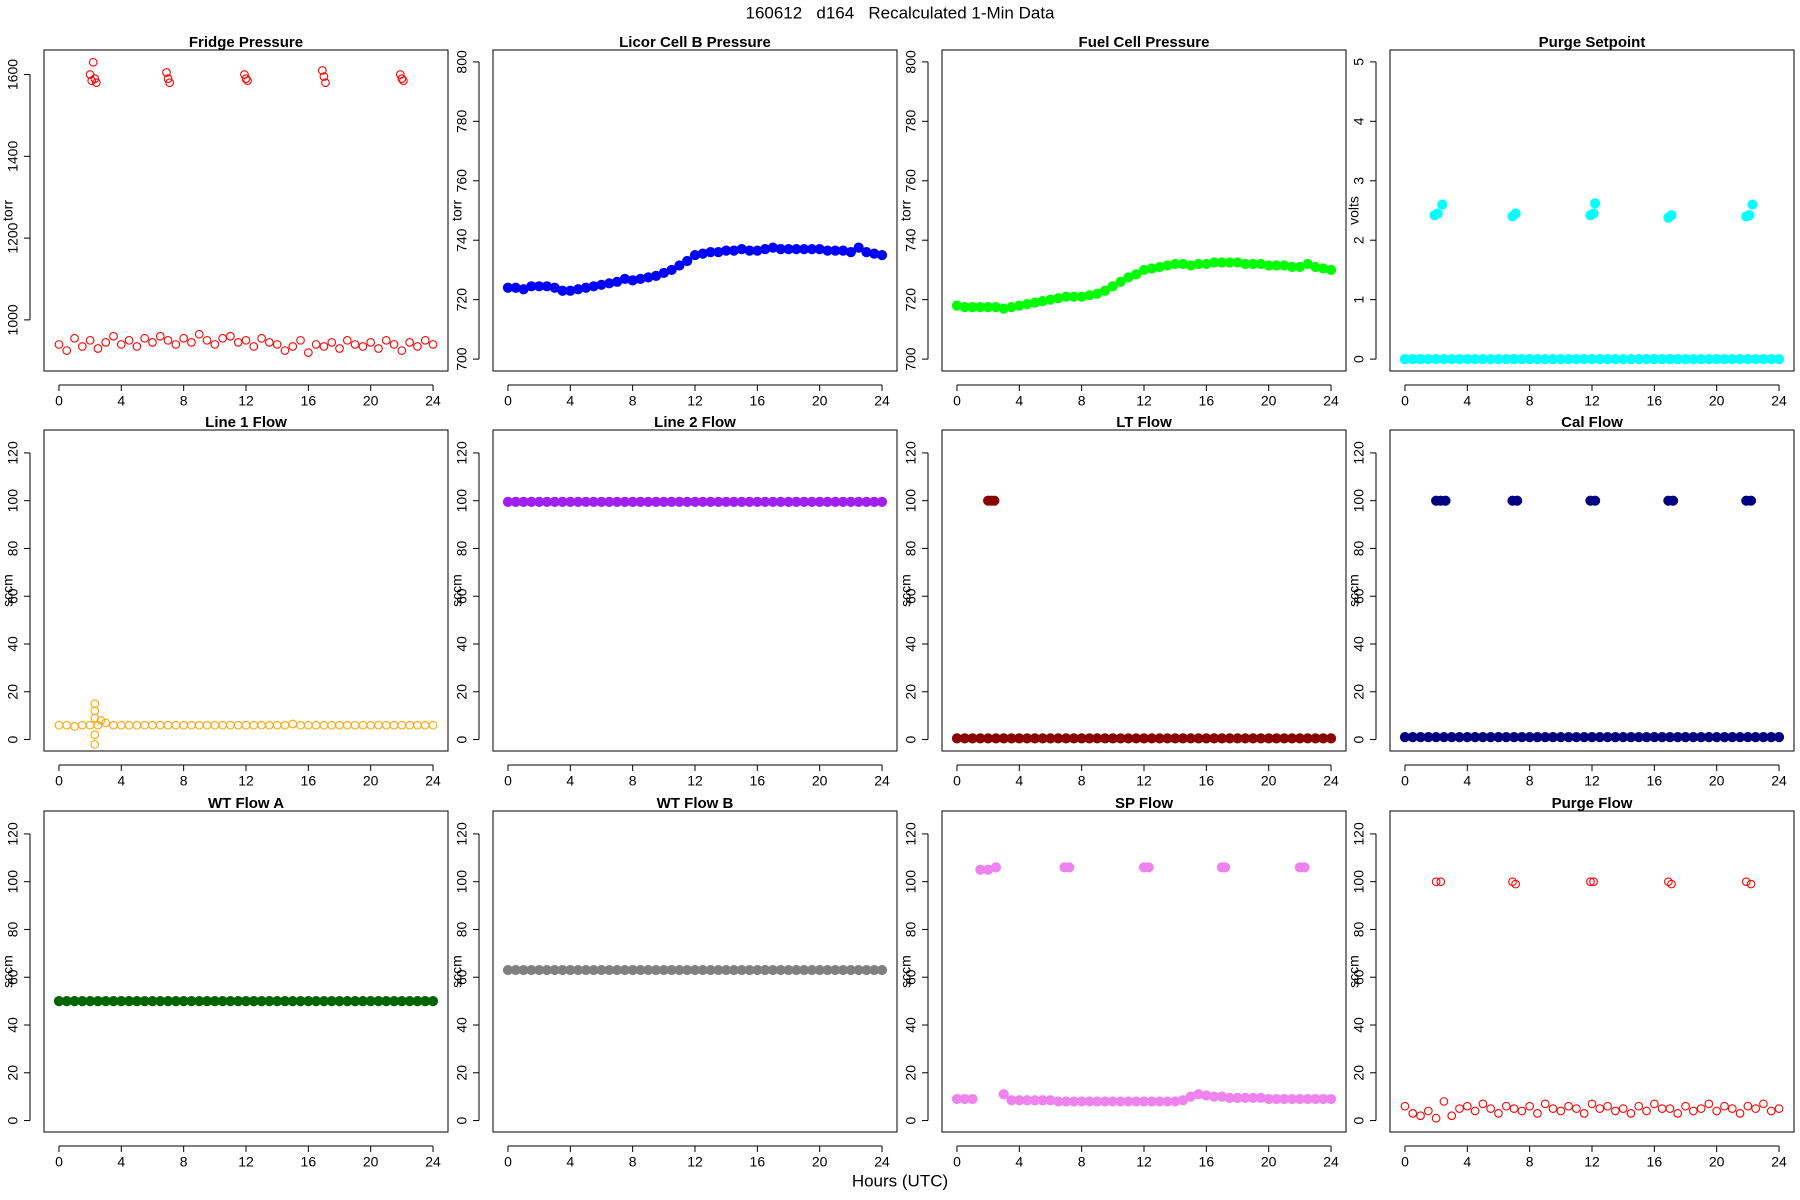 This screenshot has height=1200, width=1800. Describe the element at coordinates (911, 121) in the screenshot. I see `y-tick-label: 780` at that location.